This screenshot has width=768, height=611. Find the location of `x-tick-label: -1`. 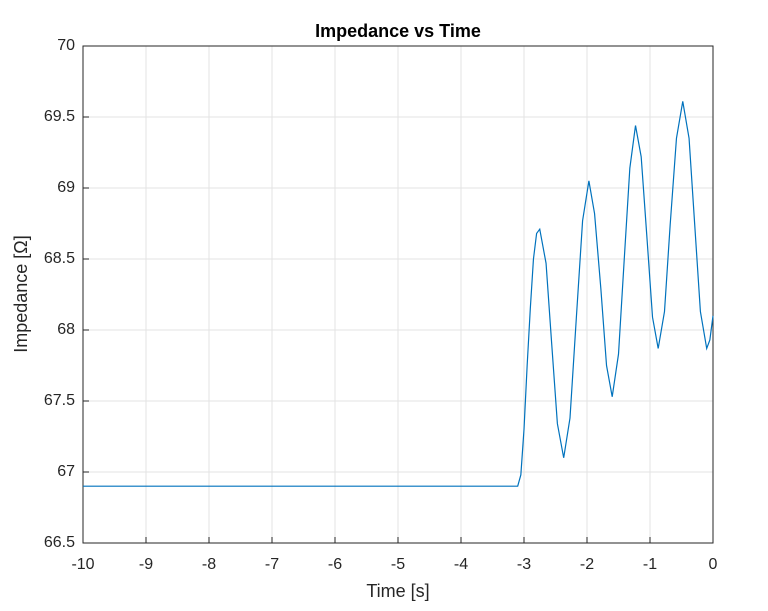

x-tick-label: -1 is located at coordinates (650, 564).